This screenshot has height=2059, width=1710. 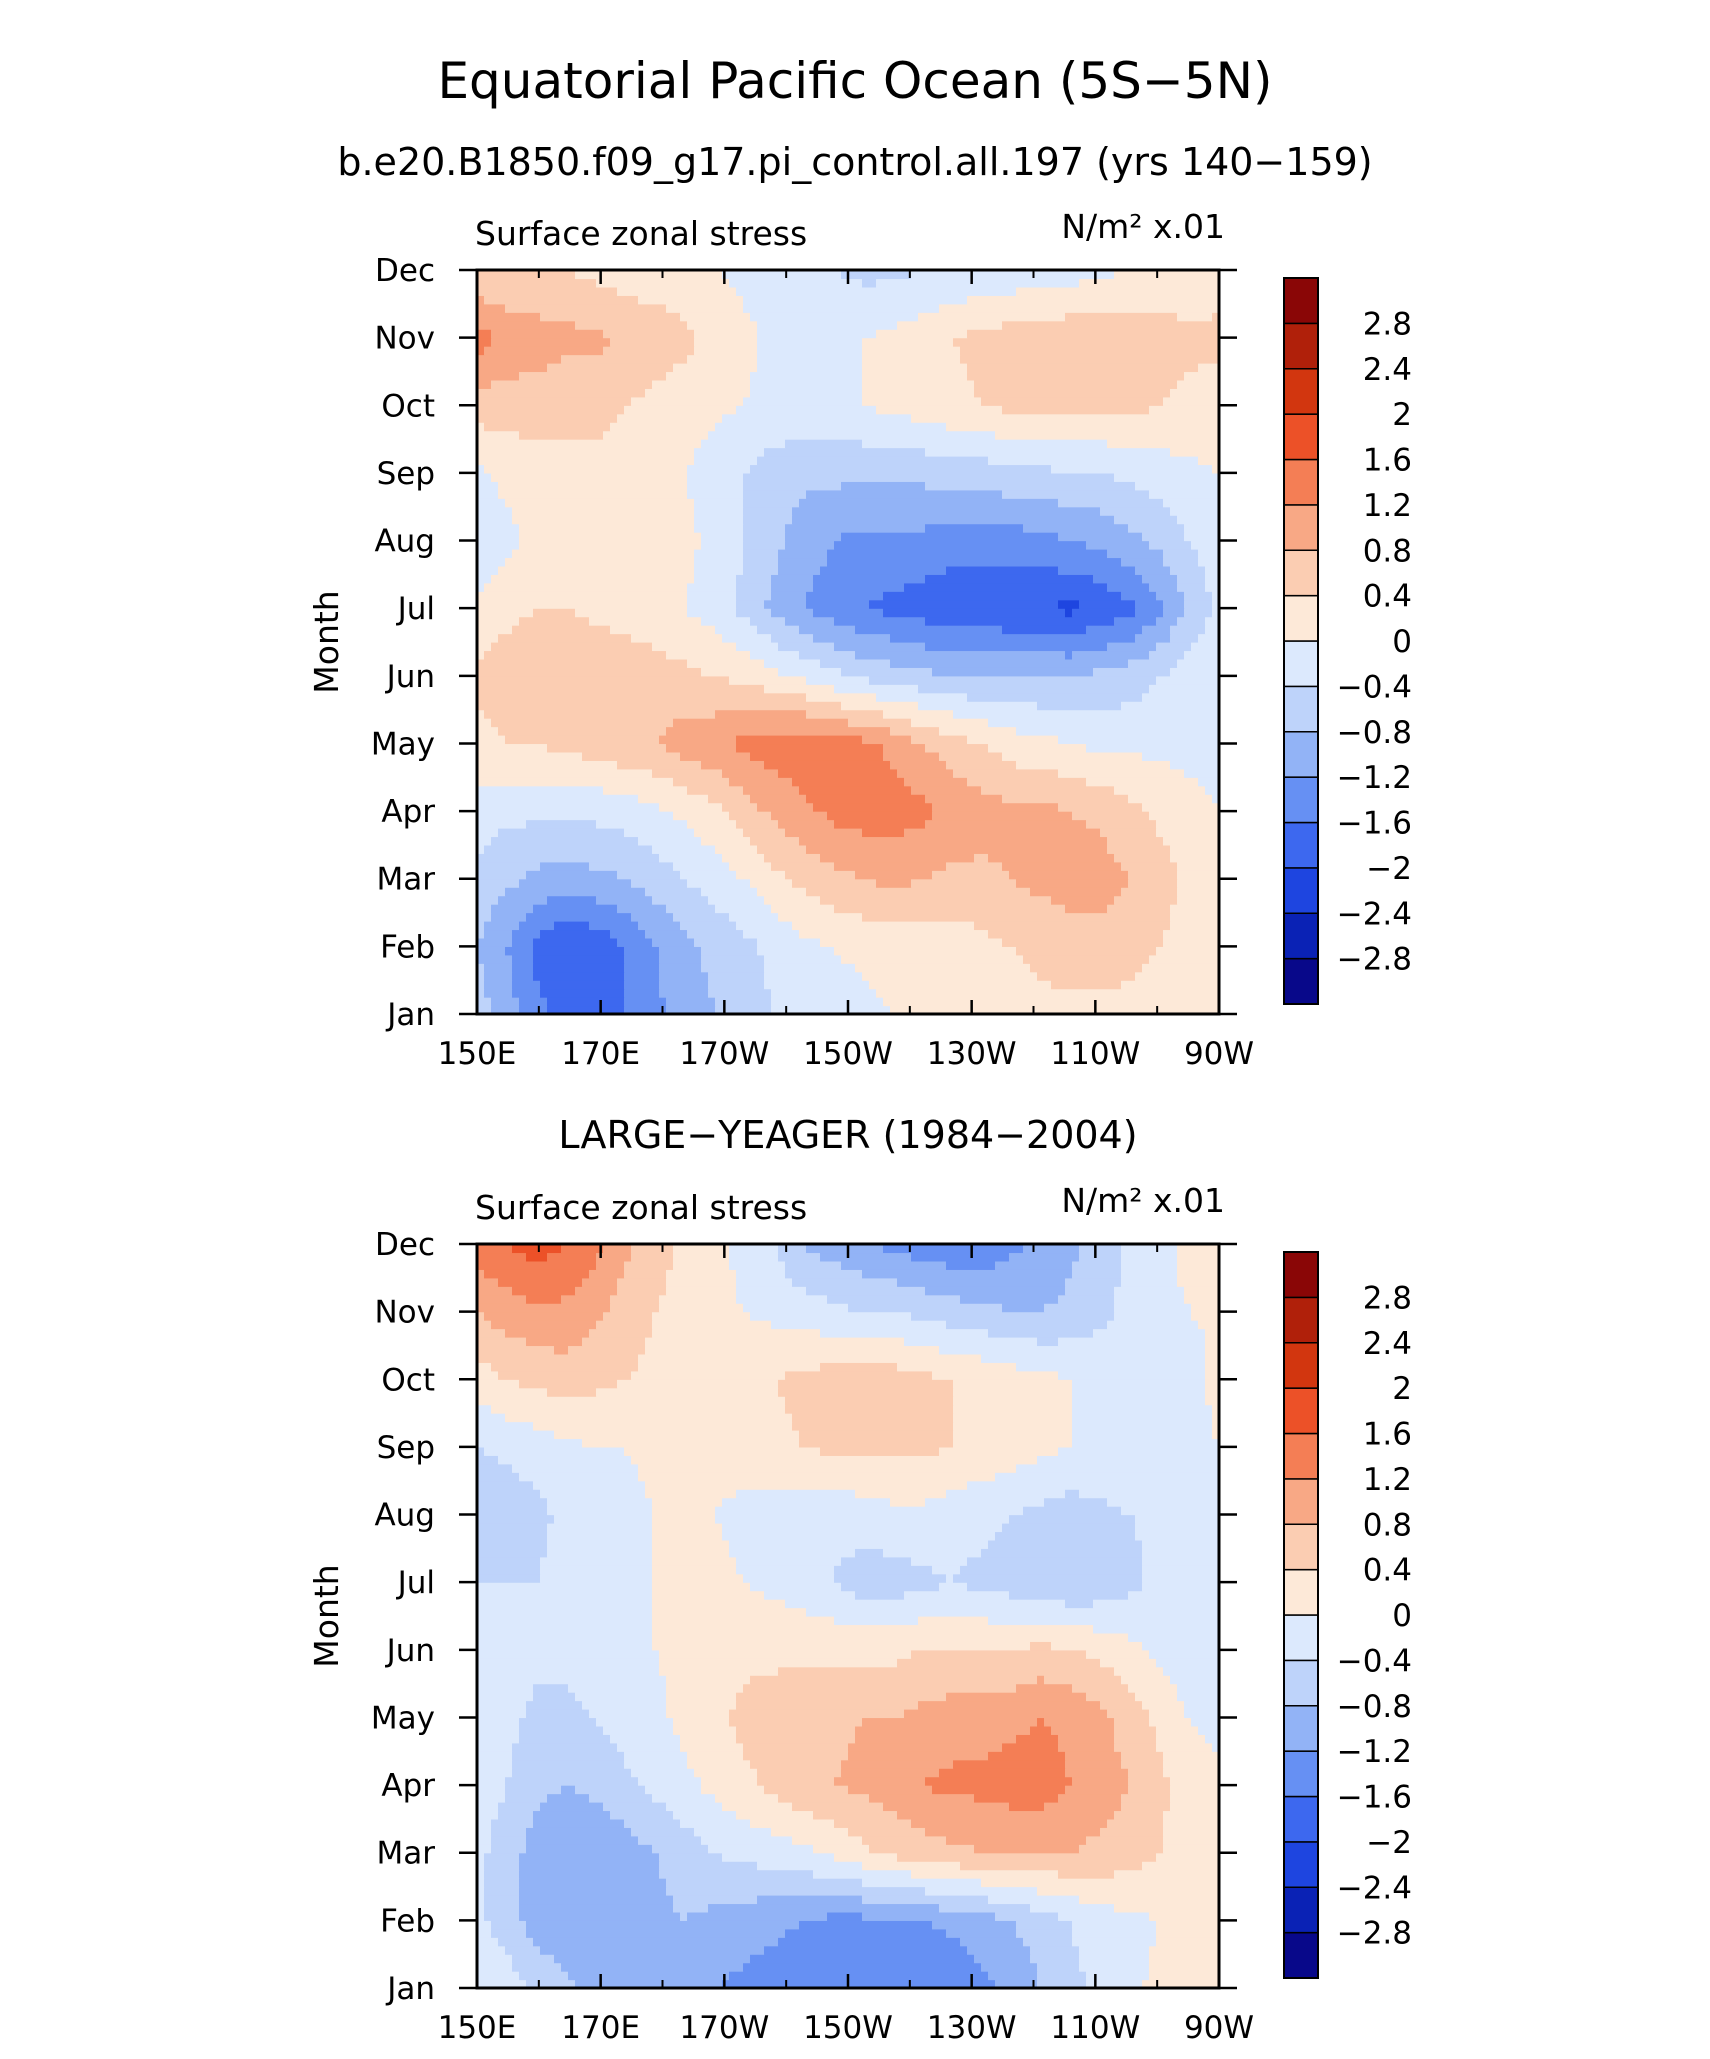 I want to click on x-tick-label: 150E, so click(x=477, y=1054).